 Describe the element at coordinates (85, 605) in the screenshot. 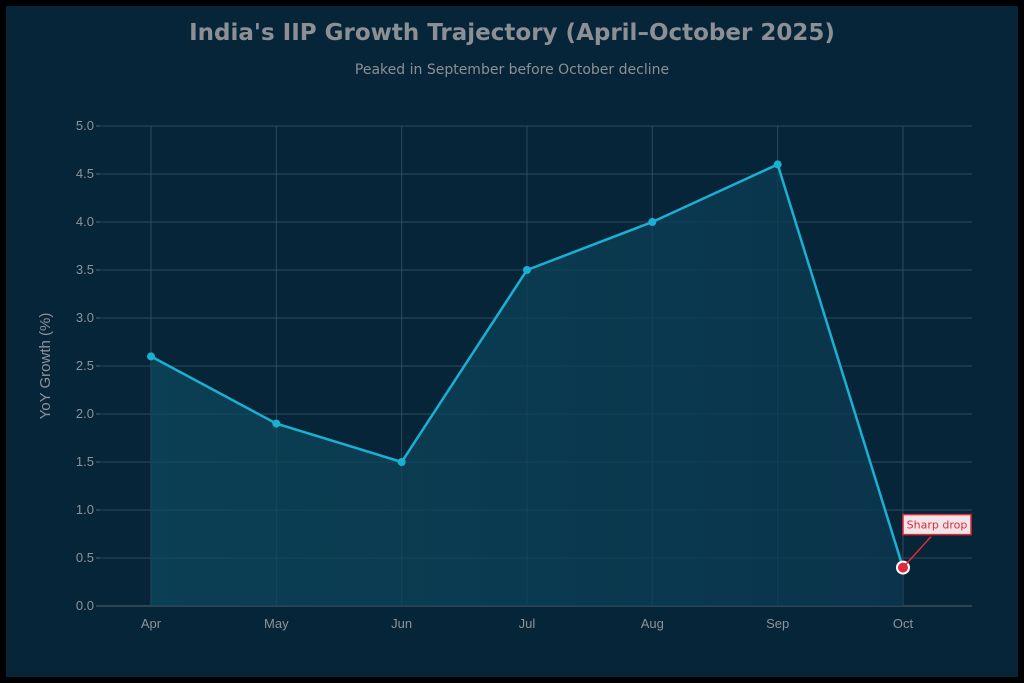

I see `y-tick-label: 0.0` at that location.